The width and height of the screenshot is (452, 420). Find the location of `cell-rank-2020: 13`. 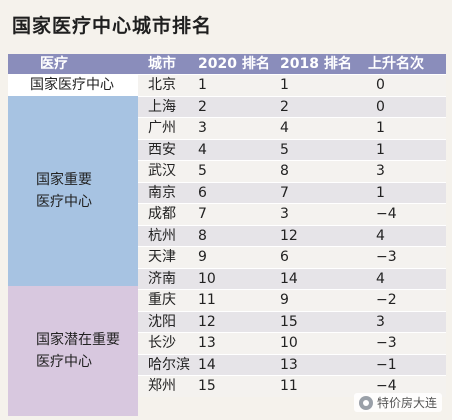

cell-rank-2020: 13 is located at coordinates (207, 343).